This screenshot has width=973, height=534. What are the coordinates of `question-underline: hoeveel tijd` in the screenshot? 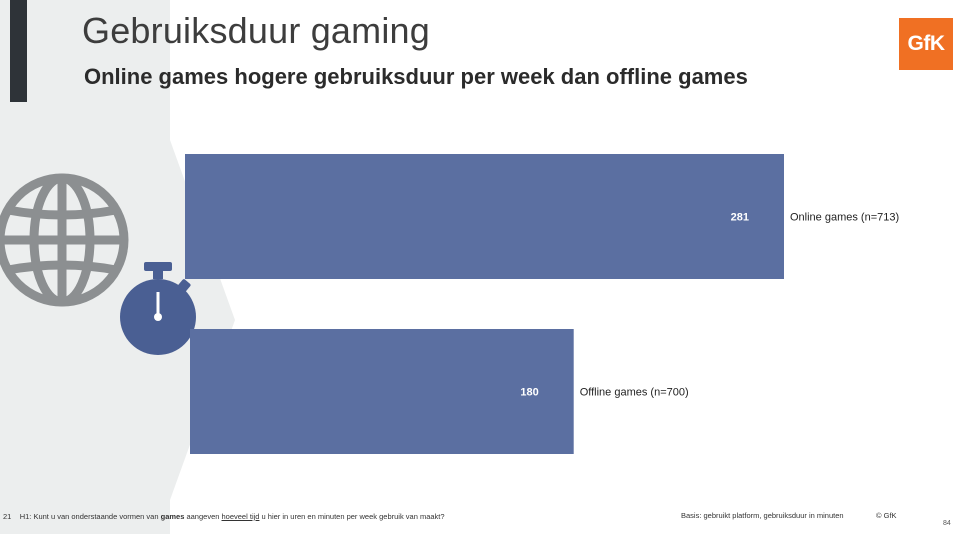 It's located at (240, 516).